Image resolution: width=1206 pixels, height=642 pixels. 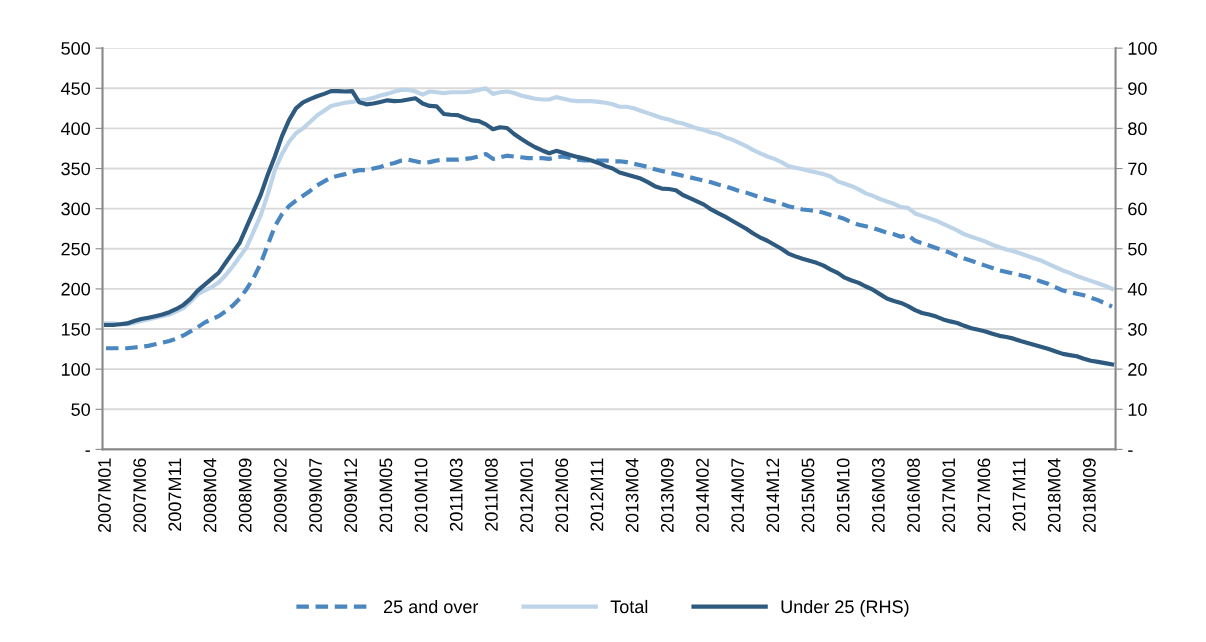 What do you see at coordinates (80, 409) in the screenshot?
I see `y-tick-label: 50` at bounding box center [80, 409].